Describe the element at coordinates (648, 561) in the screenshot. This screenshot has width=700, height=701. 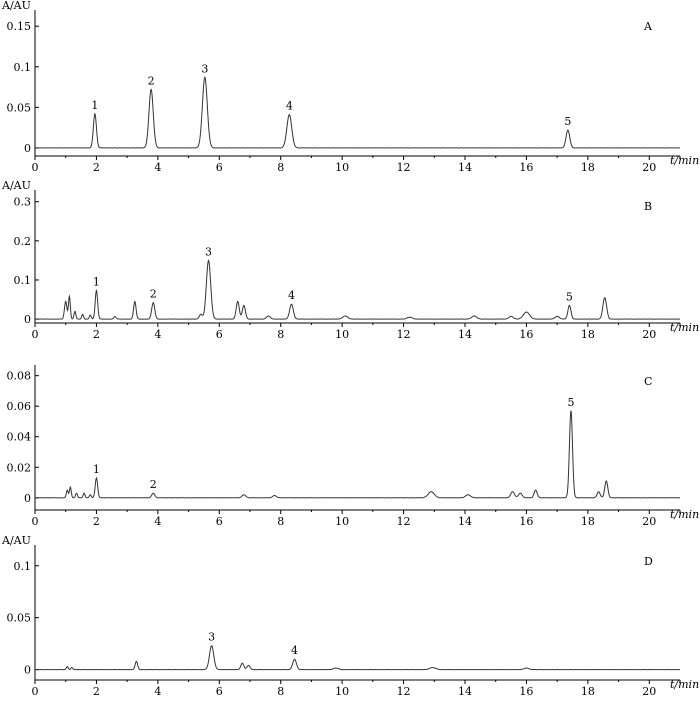
I see `panel-letter: D` at that location.